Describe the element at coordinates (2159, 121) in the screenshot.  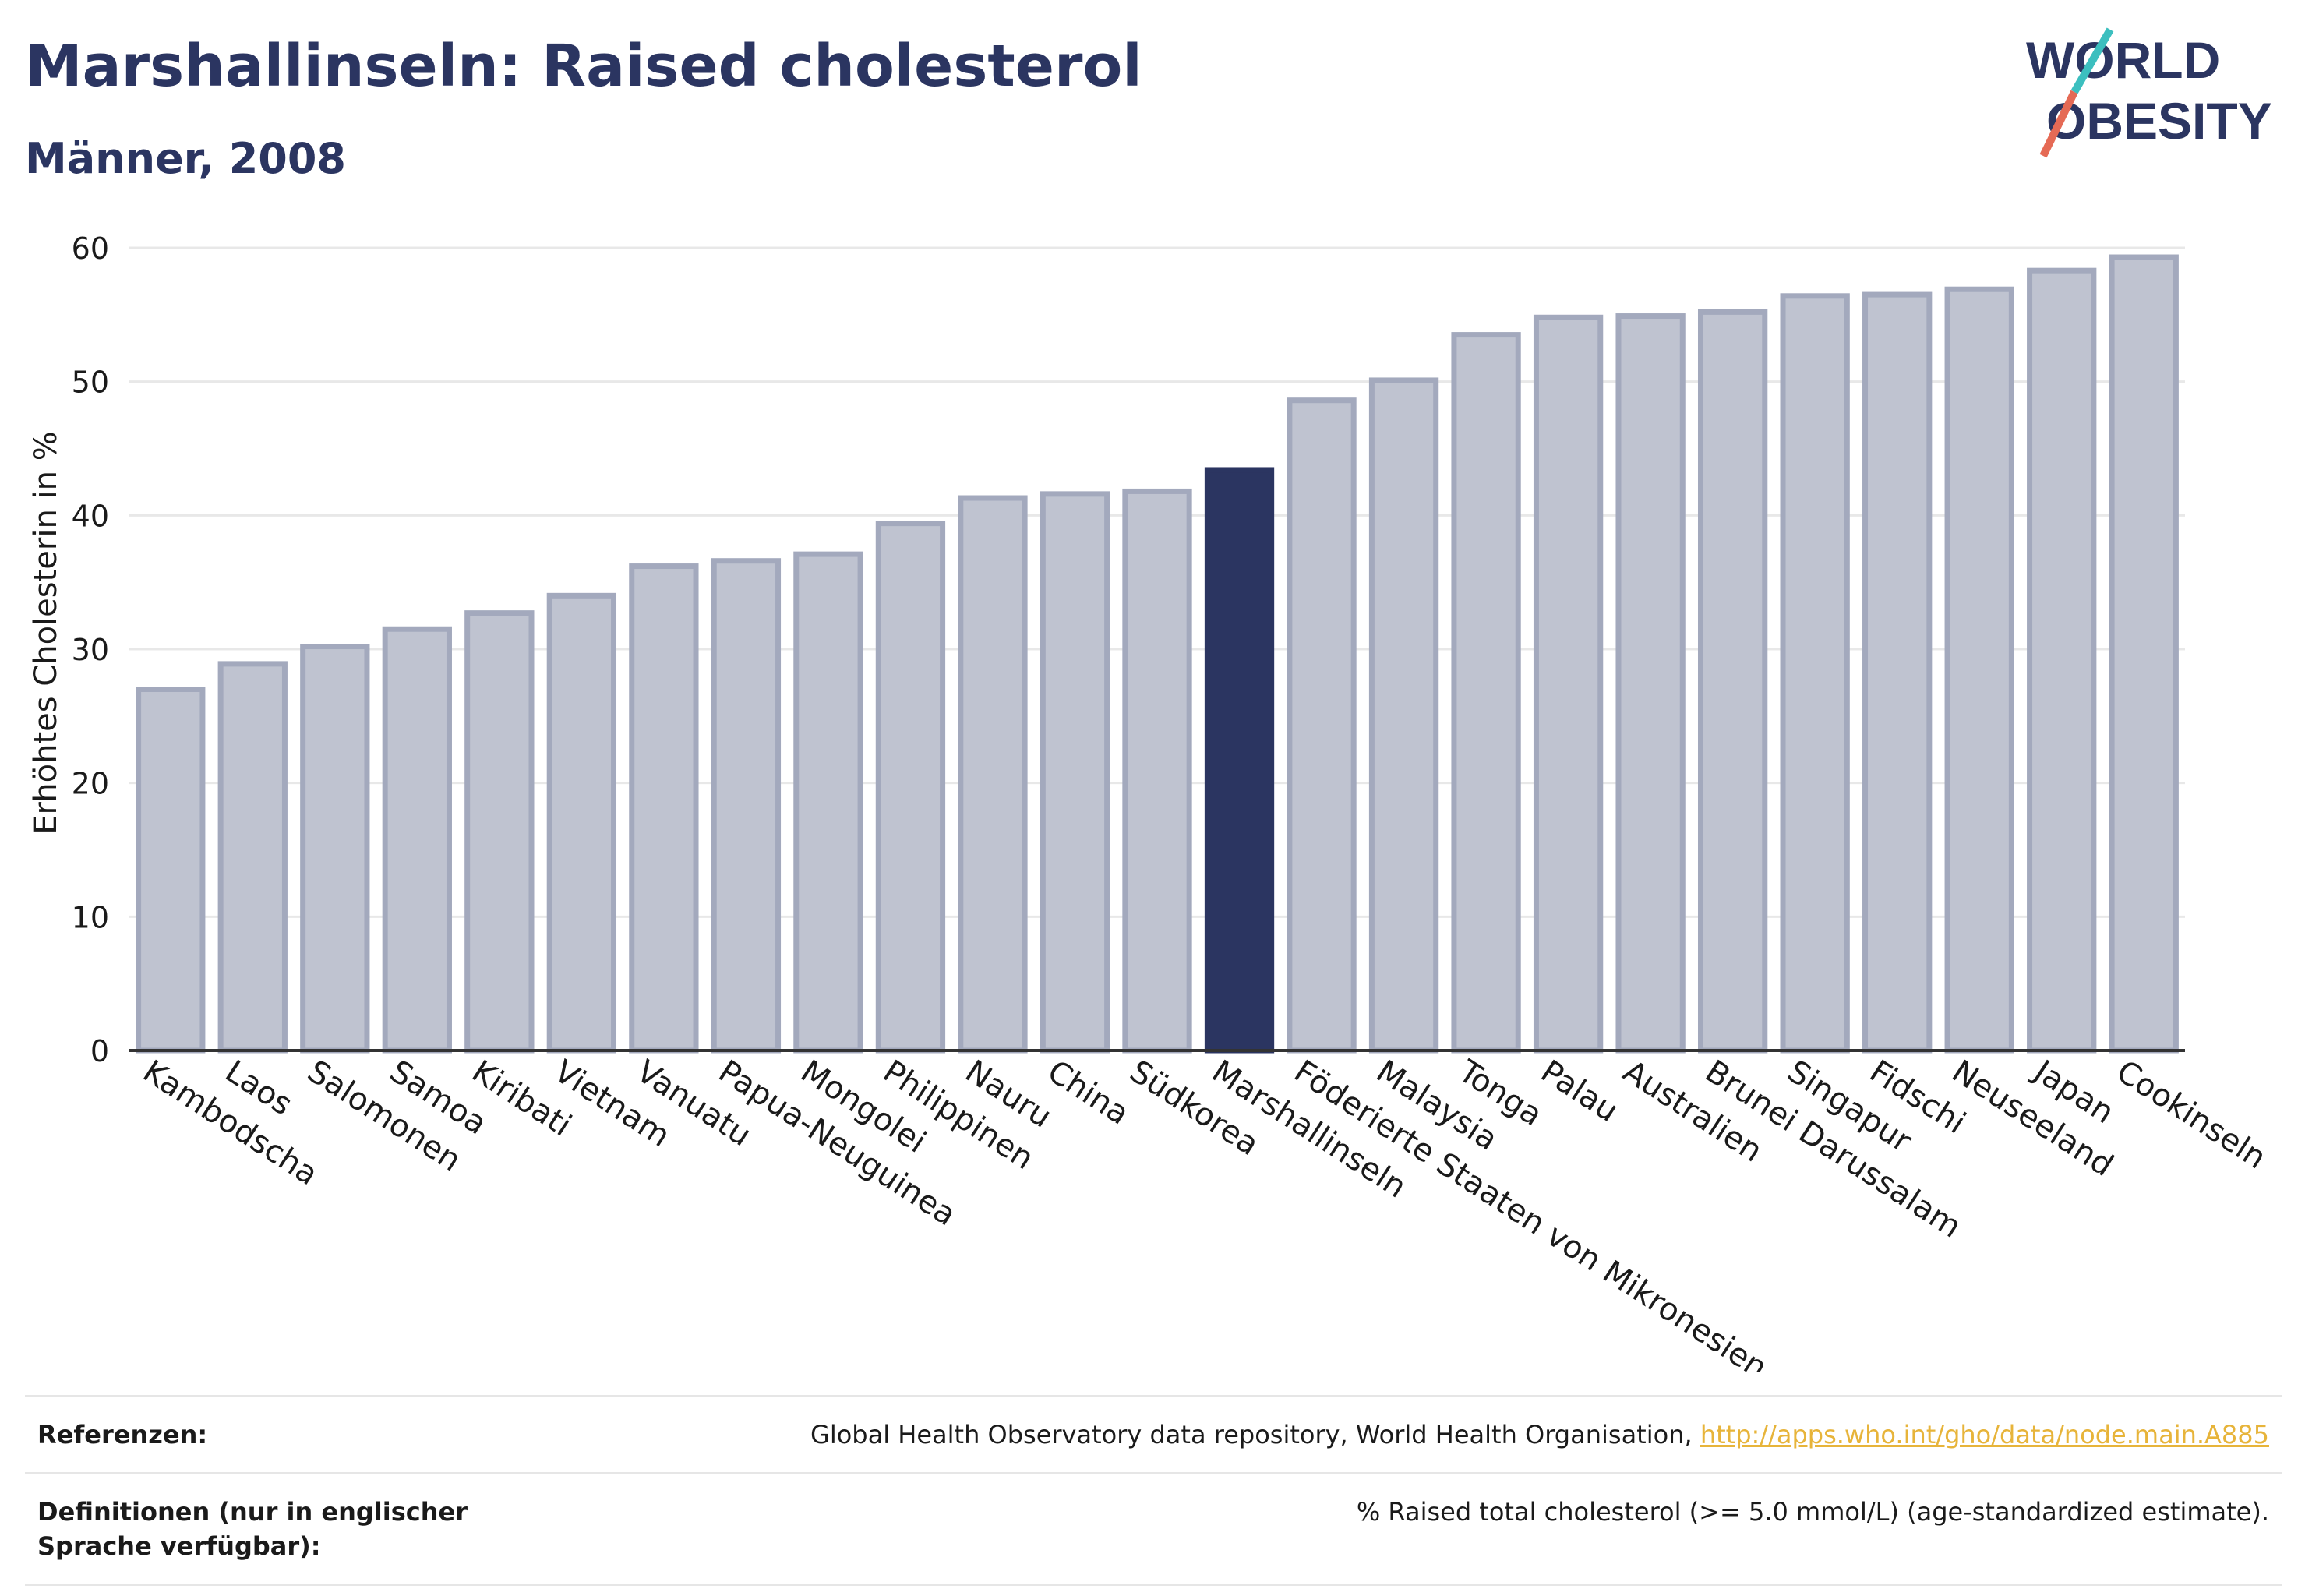
I see `logo-line2: OBESITY` at that location.